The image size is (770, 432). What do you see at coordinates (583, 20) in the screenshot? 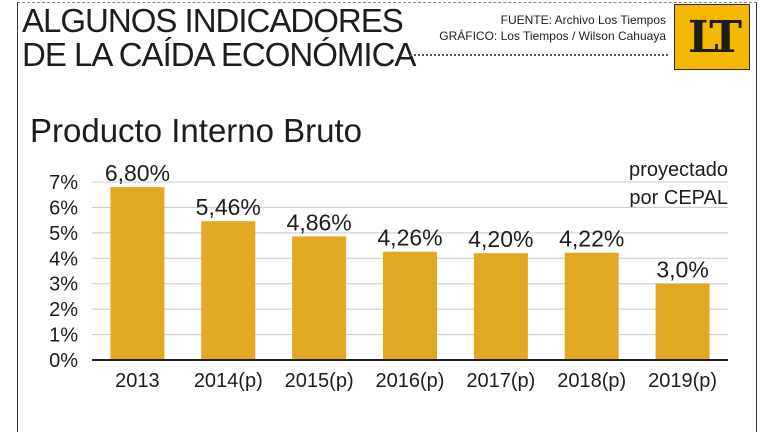
I see `source-credit: FUENTE: Archivo Los Tiempos` at bounding box center [583, 20].